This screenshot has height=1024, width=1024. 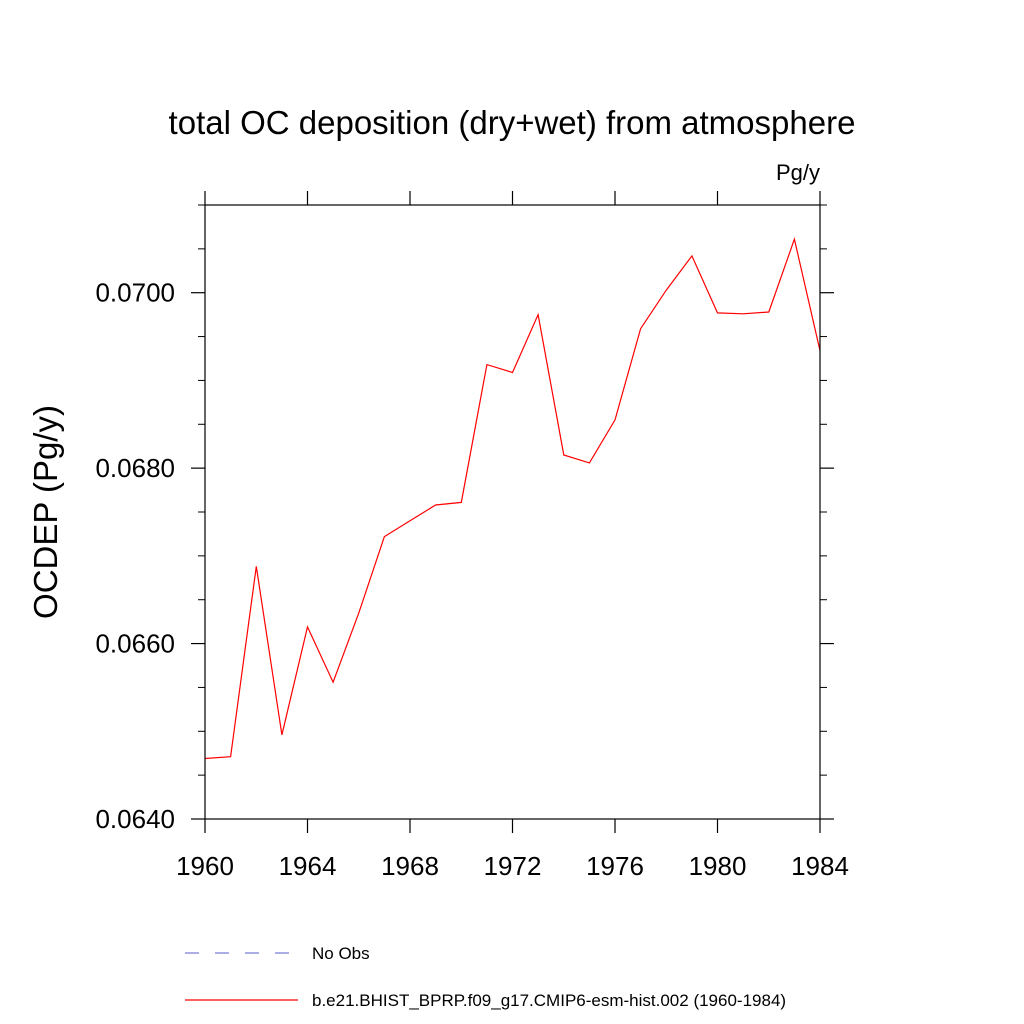 What do you see at coordinates (135, 644) in the screenshot?
I see `y-tick-label: 0.0660` at bounding box center [135, 644].